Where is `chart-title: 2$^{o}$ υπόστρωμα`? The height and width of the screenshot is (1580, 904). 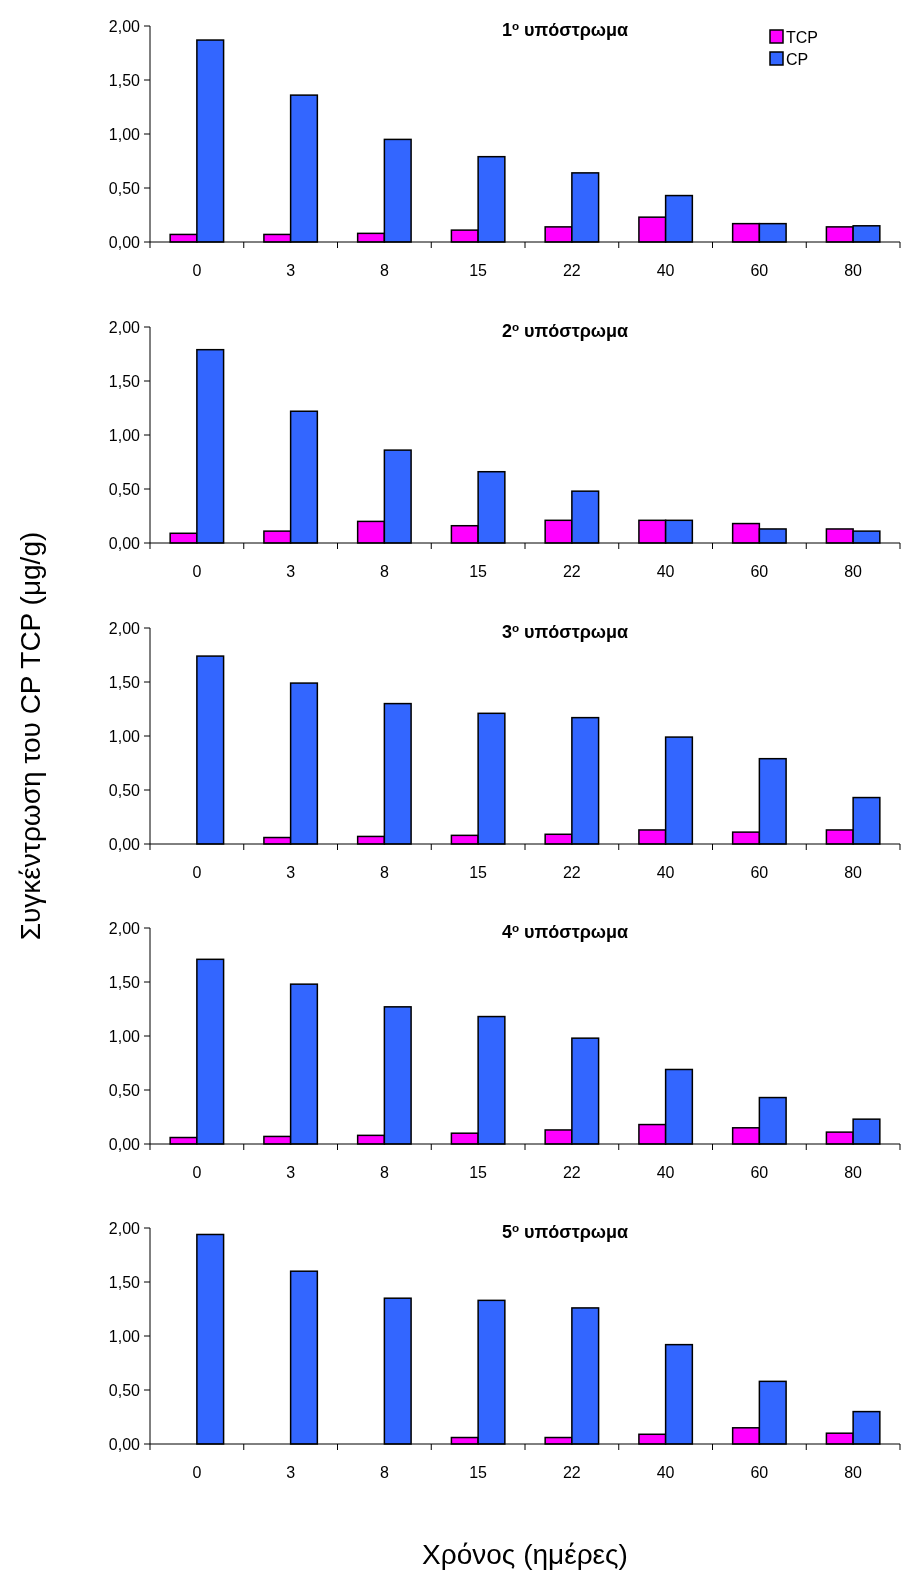 chart-title: 2$^{o}$ υπόστρωμα is located at coordinates (565, 330).